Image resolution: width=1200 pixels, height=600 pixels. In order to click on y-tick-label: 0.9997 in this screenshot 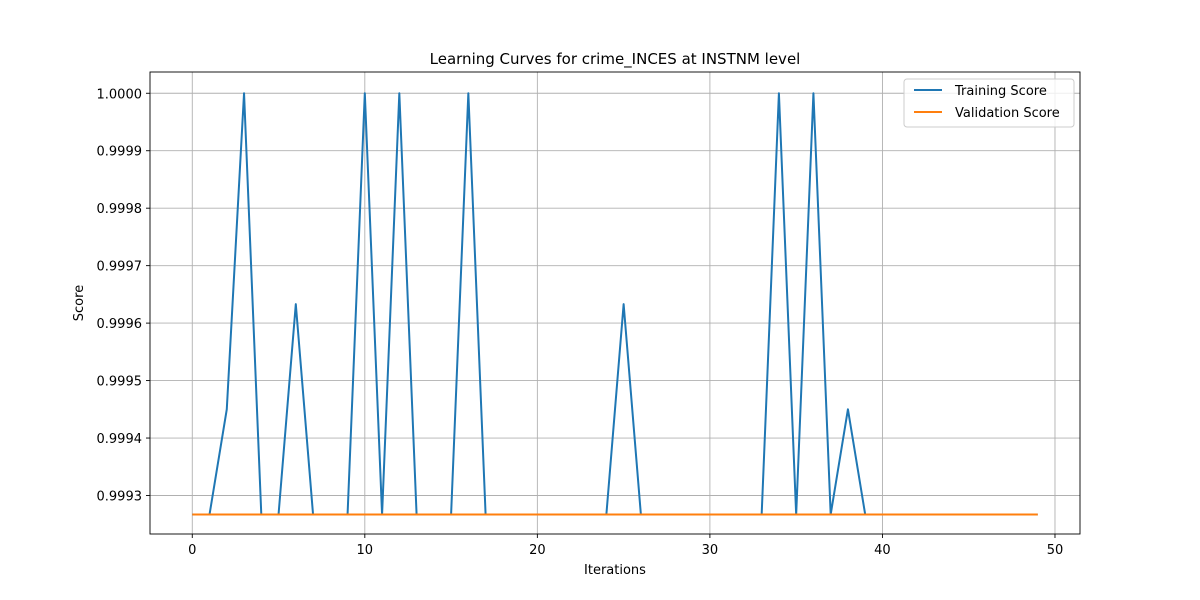, I will do `click(120, 267)`.